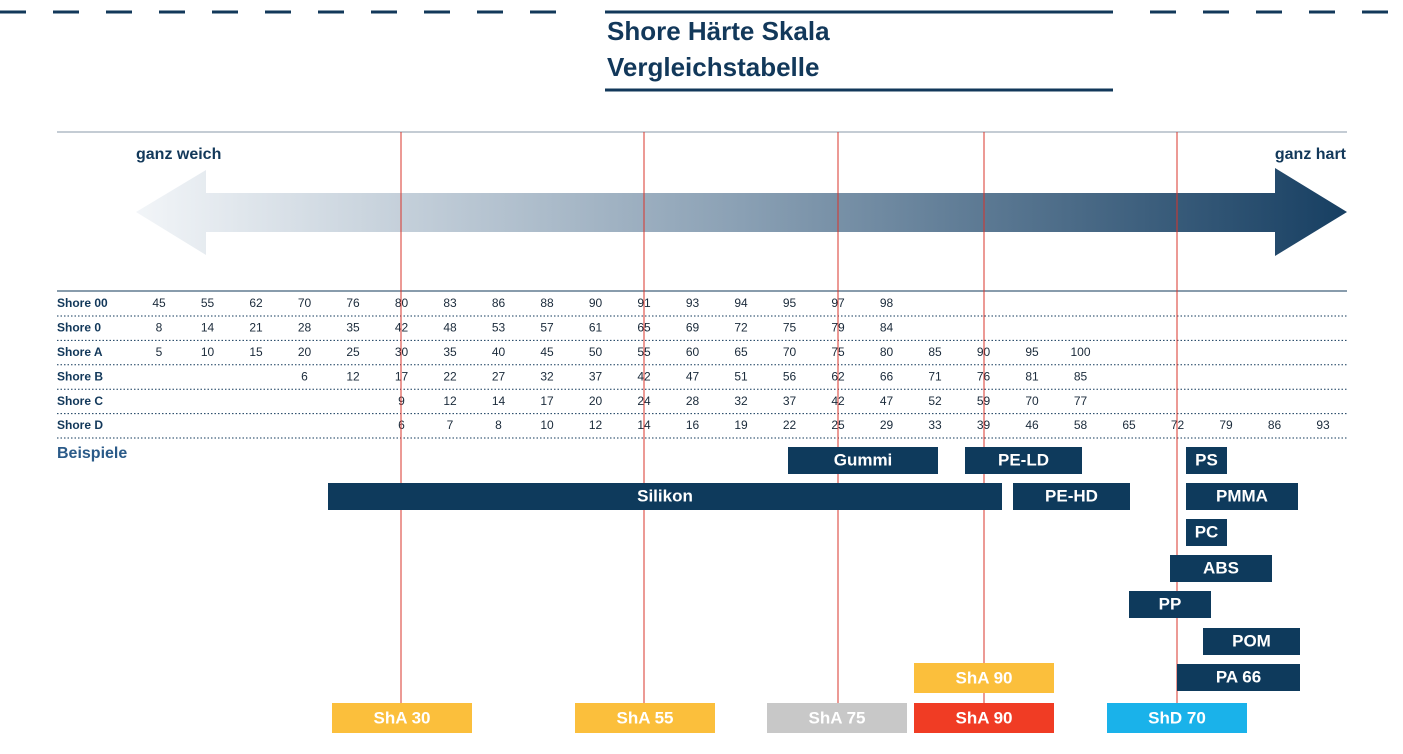 The height and width of the screenshot is (754, 1403). What do you see at coordinates (741, 425) in the screenshot?
I see `cell: 19` at bounding box center [741, 425].